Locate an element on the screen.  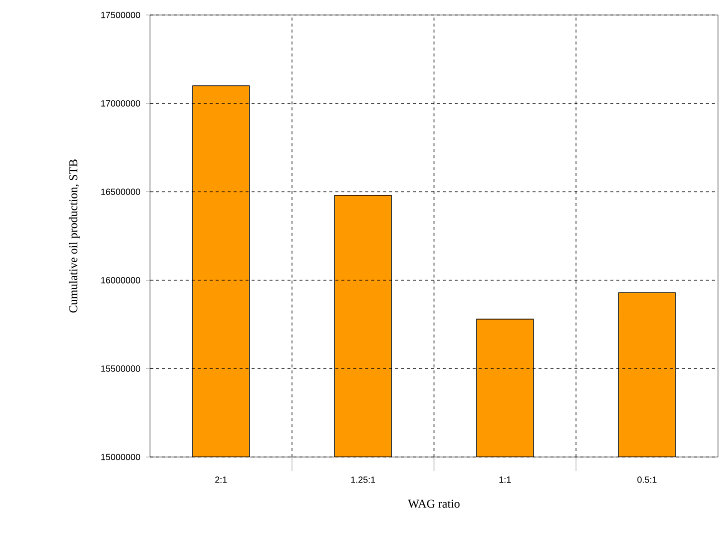
x-axis-title: WAG ratio is located at coordinates (434, 504).